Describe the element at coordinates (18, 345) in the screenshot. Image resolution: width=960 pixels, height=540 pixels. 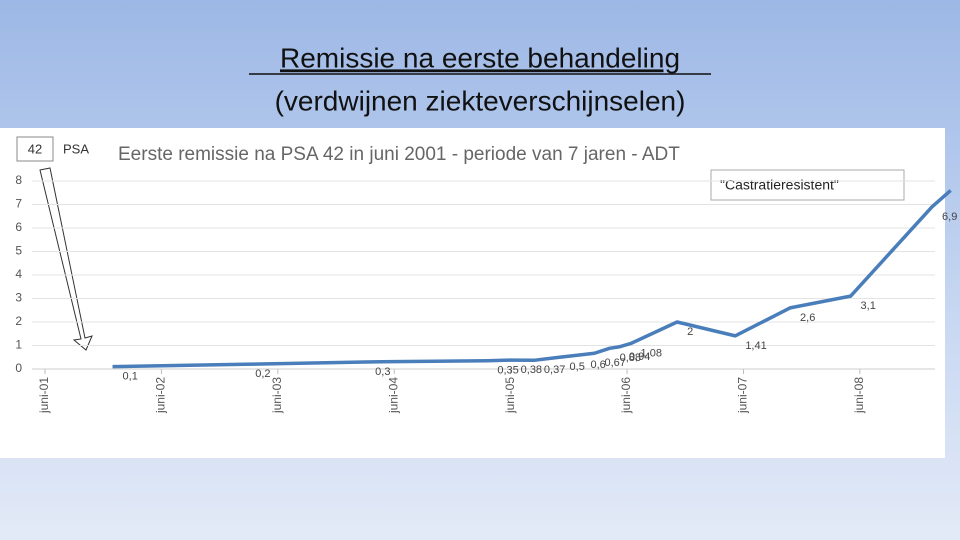
I see `y-tick-label: 1` at that location.